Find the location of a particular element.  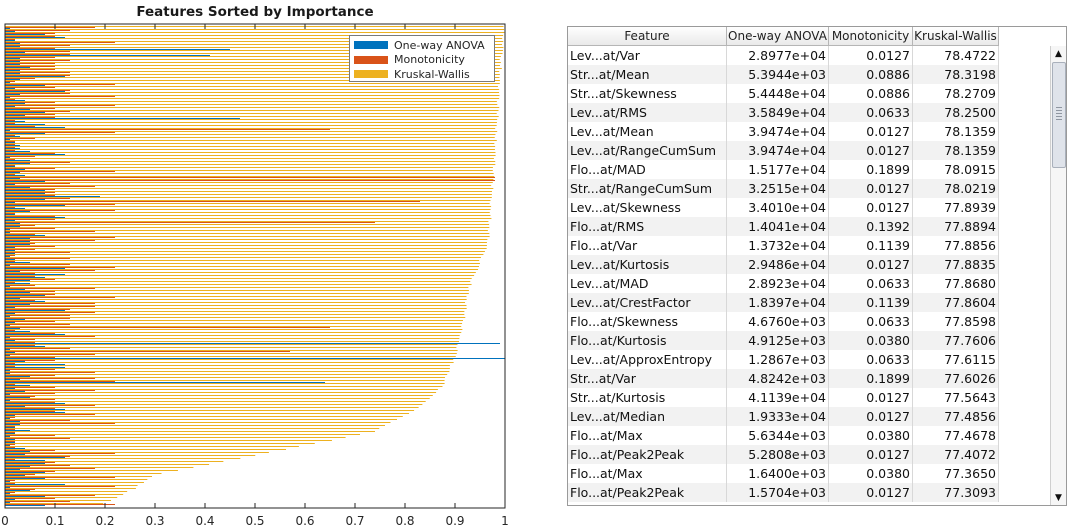

x-tick-label: 0.5 is located at coordinates (254, 521).